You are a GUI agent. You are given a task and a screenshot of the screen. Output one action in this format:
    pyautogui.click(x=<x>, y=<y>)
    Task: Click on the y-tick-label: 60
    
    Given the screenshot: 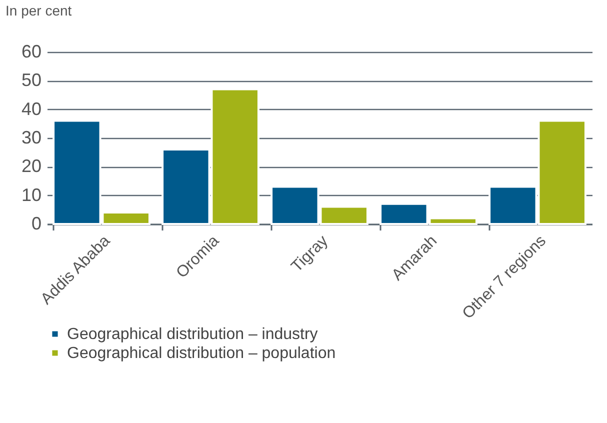 What is the action you would take?
    pyautogui.click(x=31, y=52)
    